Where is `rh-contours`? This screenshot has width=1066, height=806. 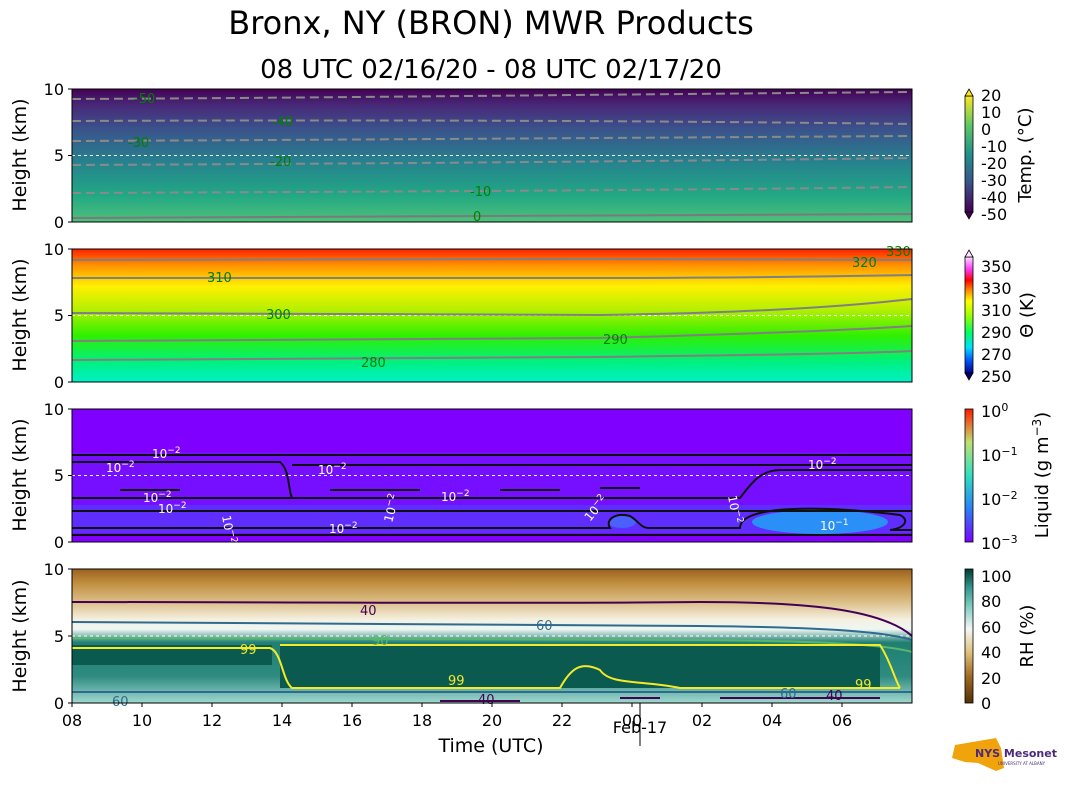
rh-contours is located at coordinates (492, 651).